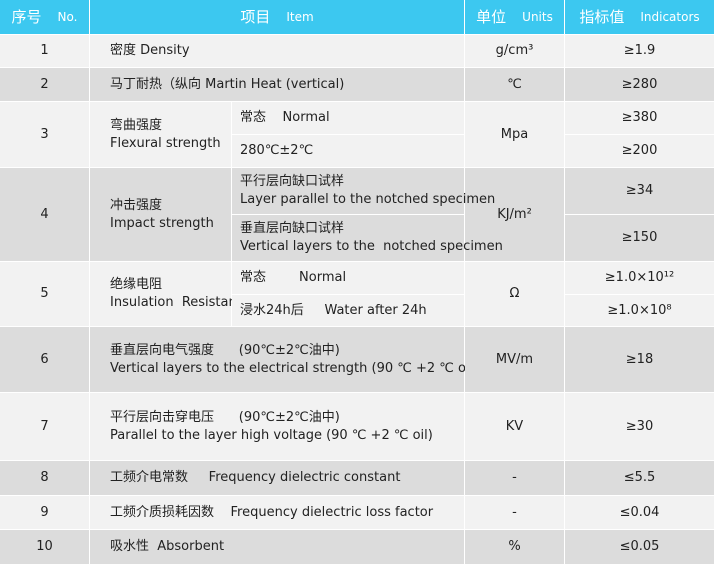 The image size is (715, 567). What do you see at coordinates (45, 17) in the screenshot?
I see `header-cell: 序号 No.` at bounding box center [45, 17].